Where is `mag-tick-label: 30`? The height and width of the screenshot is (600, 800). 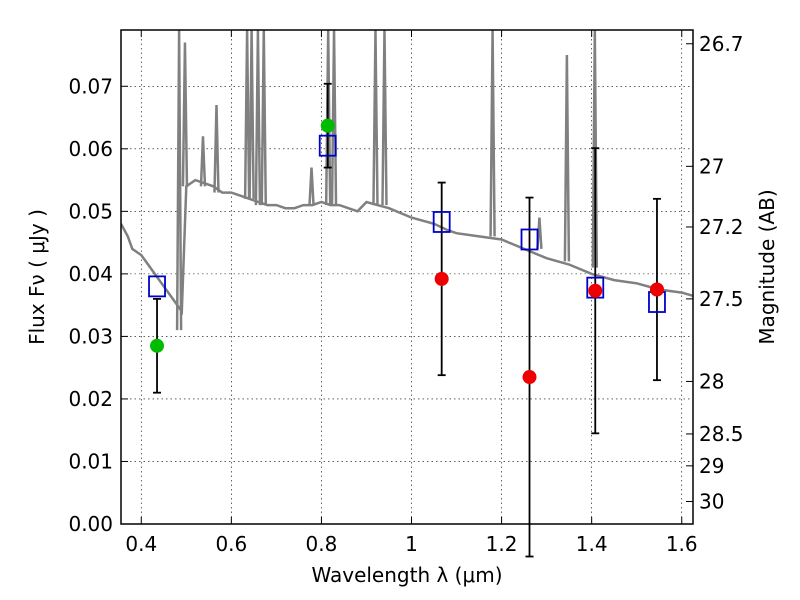 mag-tick-label: 30 is located at coordinates (711, 501).